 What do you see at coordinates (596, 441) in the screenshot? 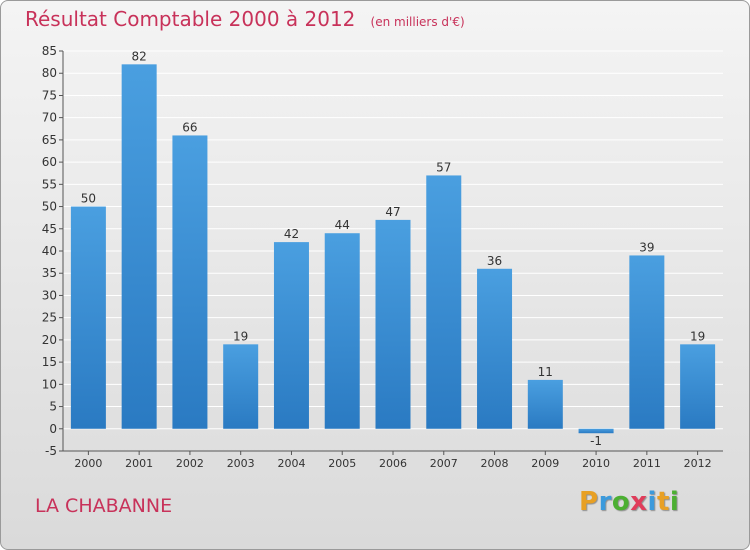
I see `bar-value-label: -1` at bounding box center [596, 441].